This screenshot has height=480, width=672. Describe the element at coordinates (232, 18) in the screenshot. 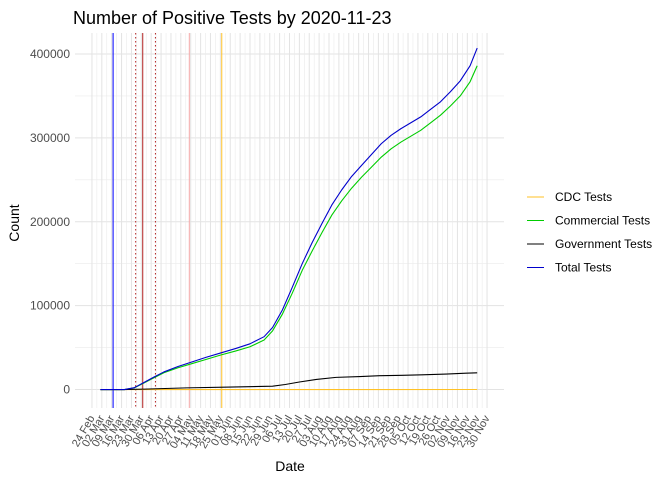

I see `chart-title: Number of Positive Tests by 2020-11-23` at that location.